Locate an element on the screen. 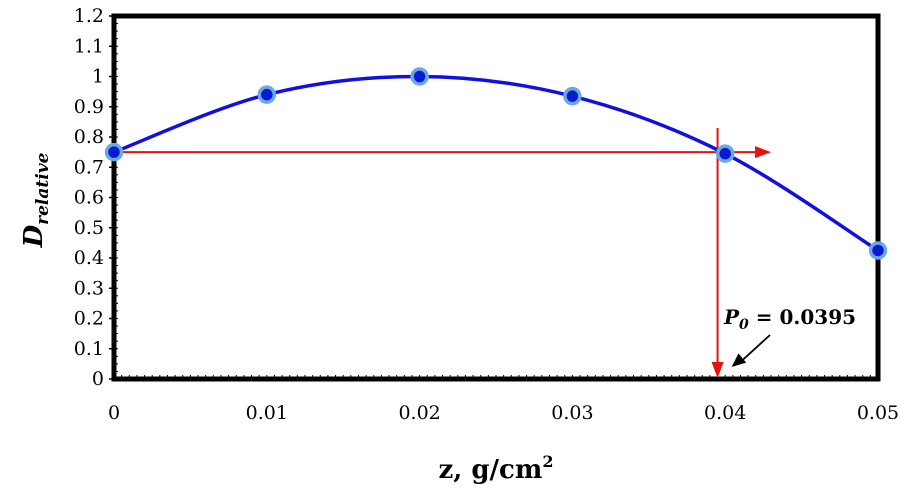  x-axis-label: z, g/cm2 is located at coordinates (495, 468).